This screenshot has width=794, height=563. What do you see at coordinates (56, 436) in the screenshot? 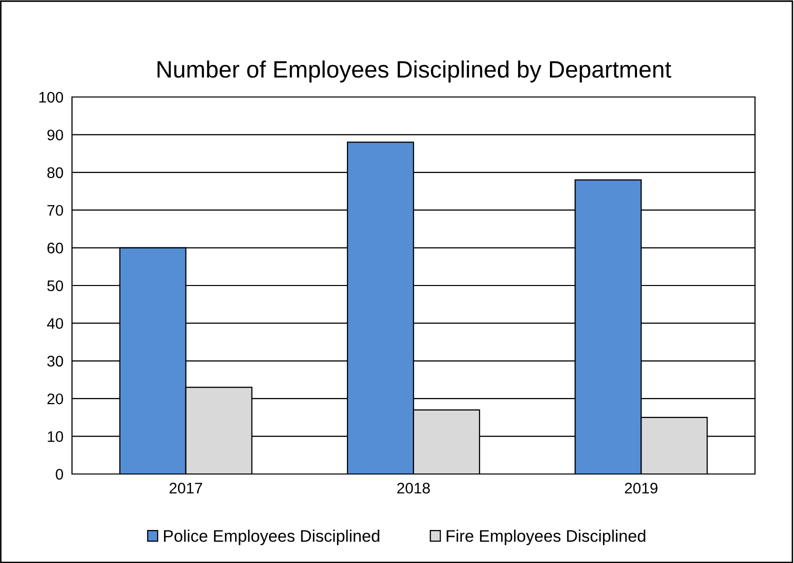
I see `y-tick-label: 10` at bounding box center [56, 436].